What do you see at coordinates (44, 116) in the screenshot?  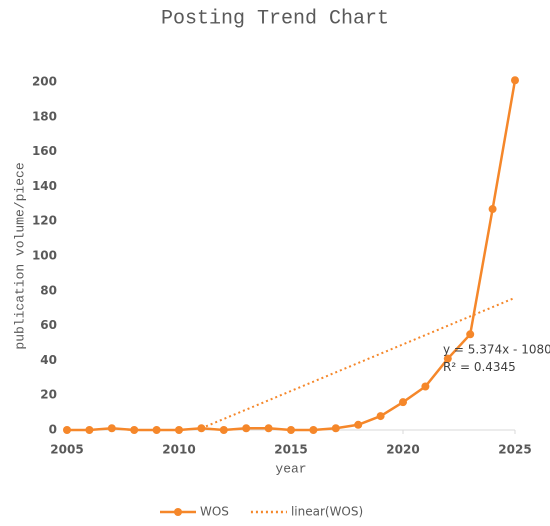 I see `y-tick-label: 180` at bounding box center [44, 116].